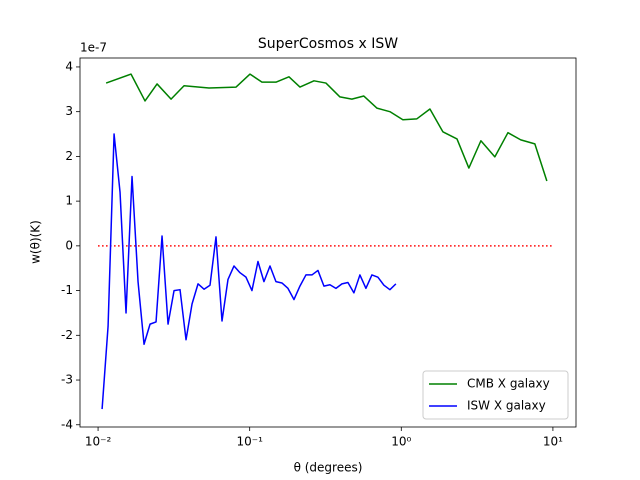 This screenshot has height=480, width=640. Describe the element at coordinates (69, 111) in the screenshot. I see `y-tick-label: 3` at that location.